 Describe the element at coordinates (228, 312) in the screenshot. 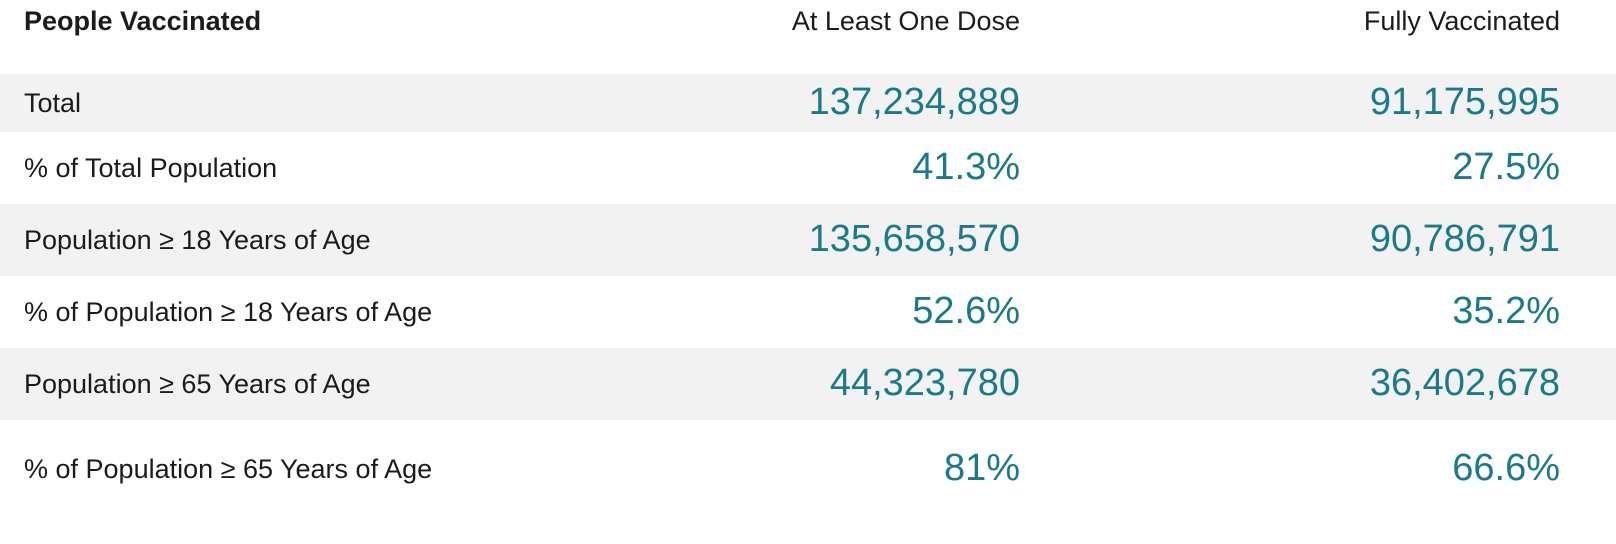

I see `row-label: % of Population ≥ 18 Years of Age` at that location.